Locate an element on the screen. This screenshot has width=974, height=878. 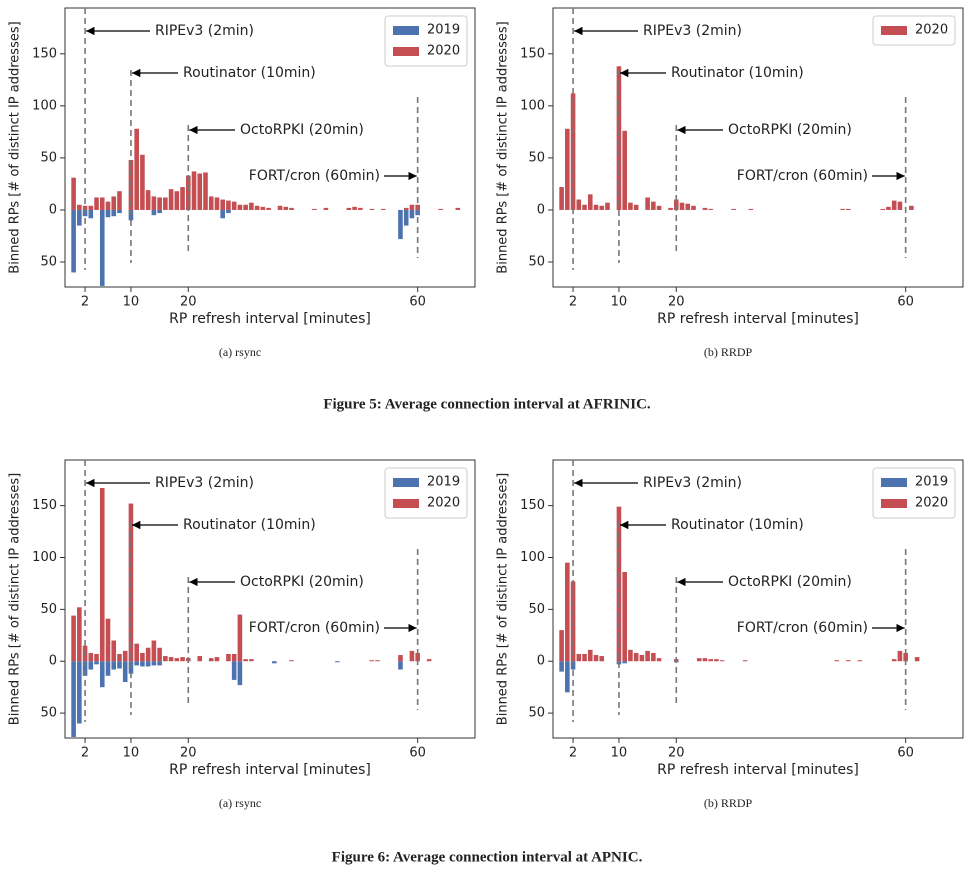
subcaption: (b) RRDP is located at coordinates (728, 352).